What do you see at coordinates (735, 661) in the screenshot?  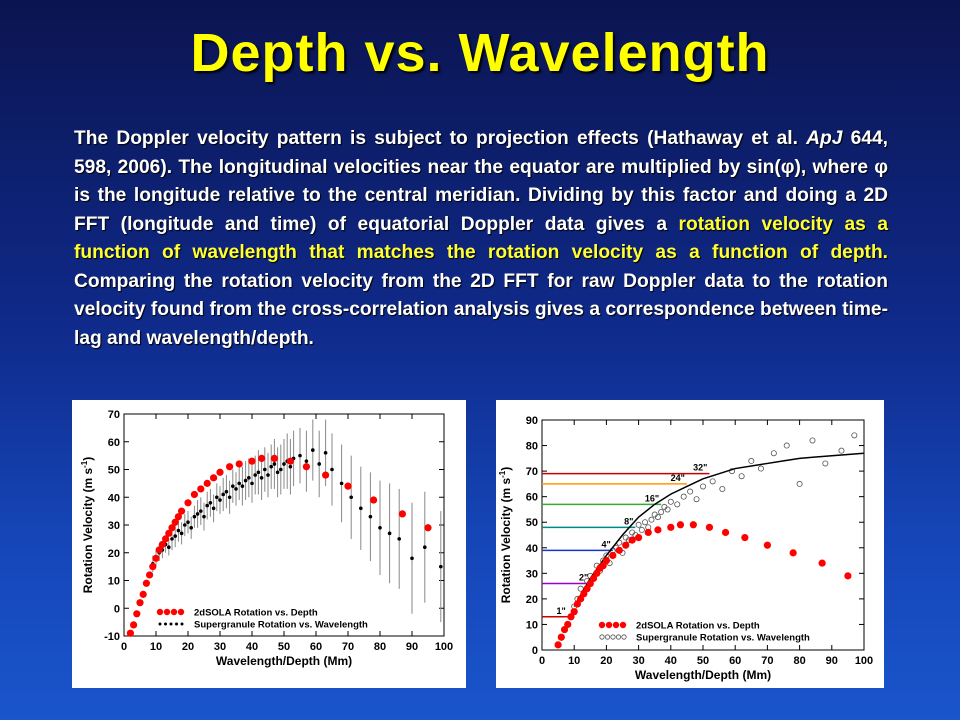 I see `x-tick-label: 60` at bounding box center [735, 661].